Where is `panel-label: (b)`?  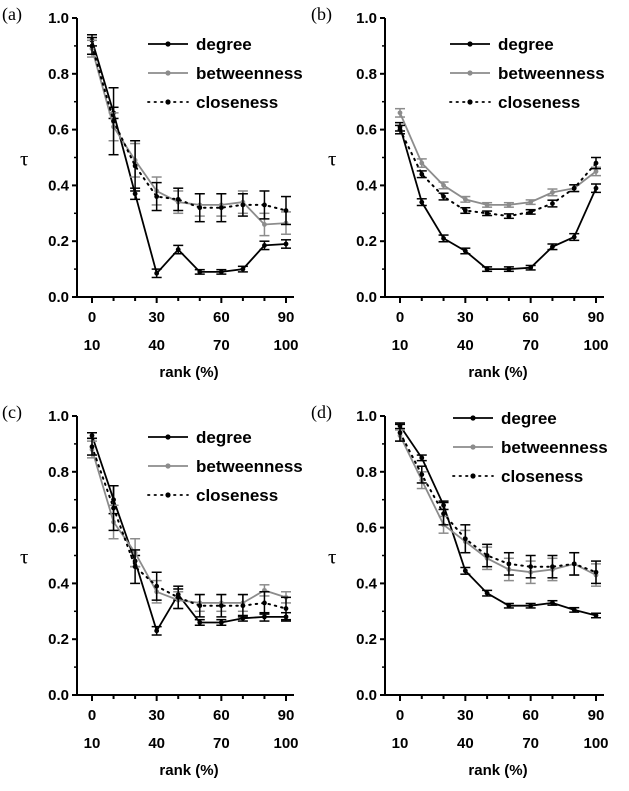
panel-label: (b) is located at coordinates (321, 14).